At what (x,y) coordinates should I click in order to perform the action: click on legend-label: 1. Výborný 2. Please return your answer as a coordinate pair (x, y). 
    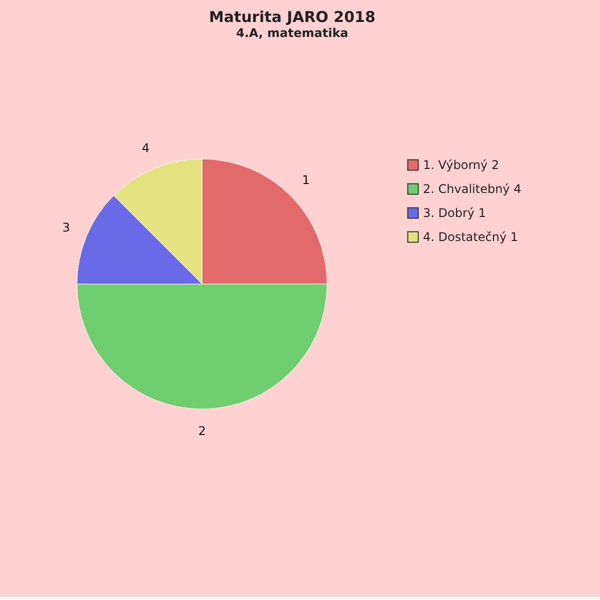
    Looking at the image, I should click on (461, 165).